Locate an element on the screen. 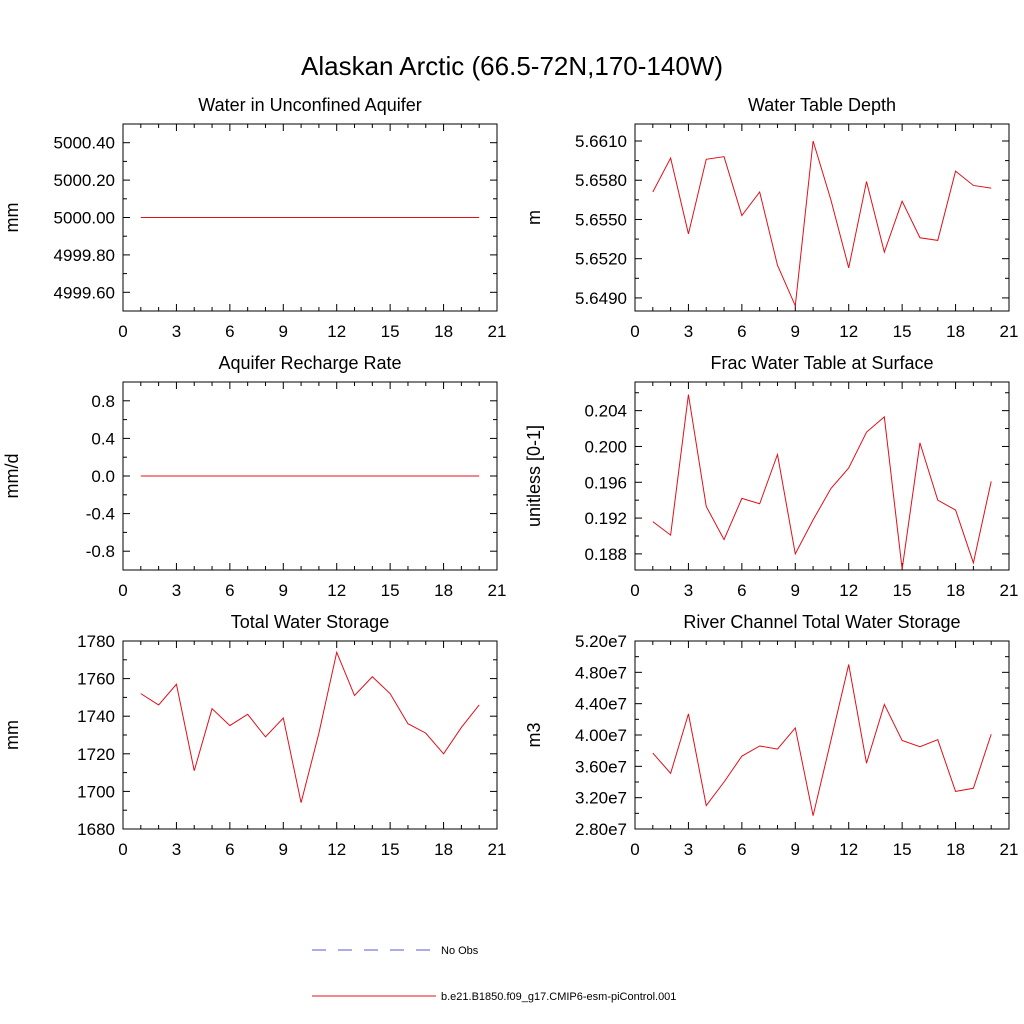 This screenshot has height=1024, width=1024. panel-title: Aquifer Recharge Rate is located at coordinates (309, 363).